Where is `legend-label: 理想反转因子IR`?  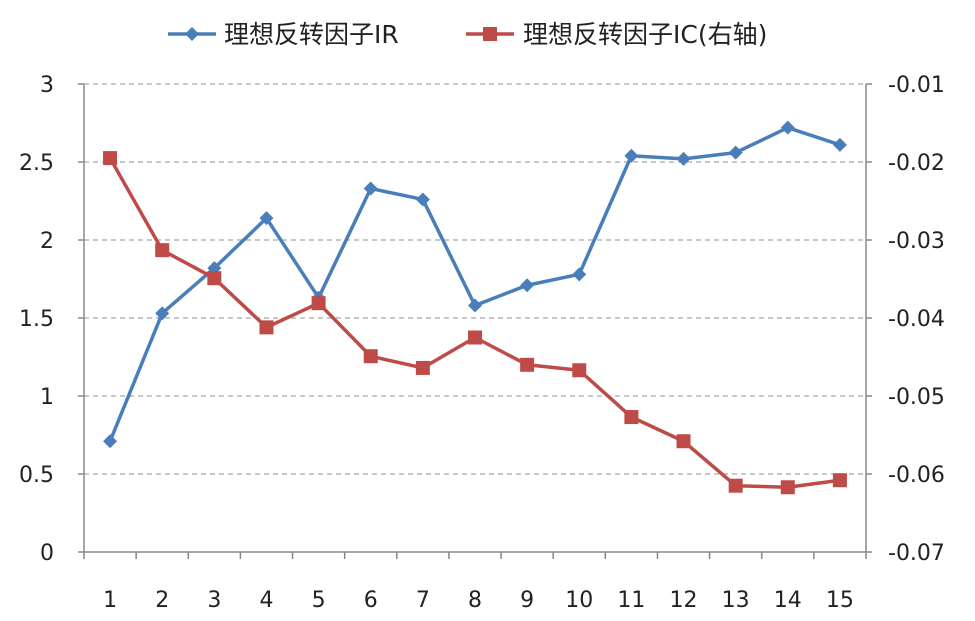 legend-label: 理想反转因子IR is located at coordinates (311, 34).